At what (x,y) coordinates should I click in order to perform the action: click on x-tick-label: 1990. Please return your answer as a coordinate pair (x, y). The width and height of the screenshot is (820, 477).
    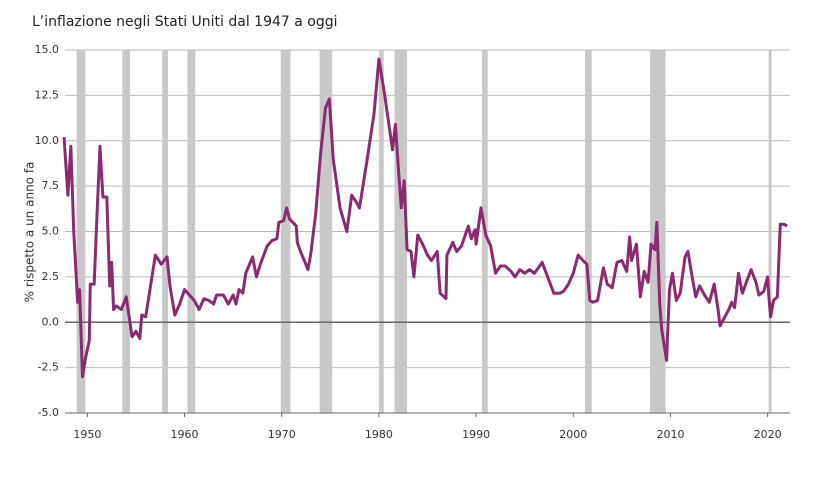
    Looking at the image, I should click on (476, 434).